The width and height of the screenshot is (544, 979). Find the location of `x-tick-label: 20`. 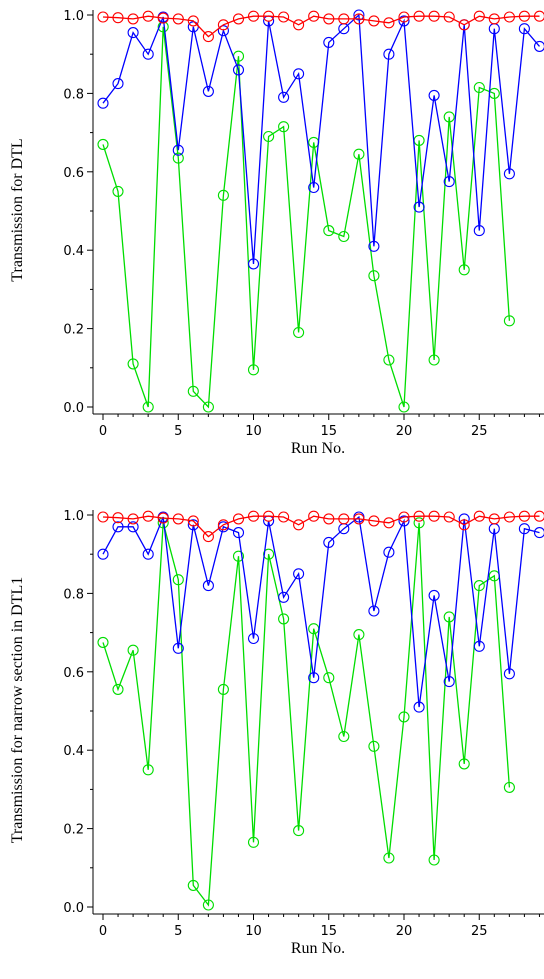

x-tick-label: 20 is located at coordinates (404, 431).